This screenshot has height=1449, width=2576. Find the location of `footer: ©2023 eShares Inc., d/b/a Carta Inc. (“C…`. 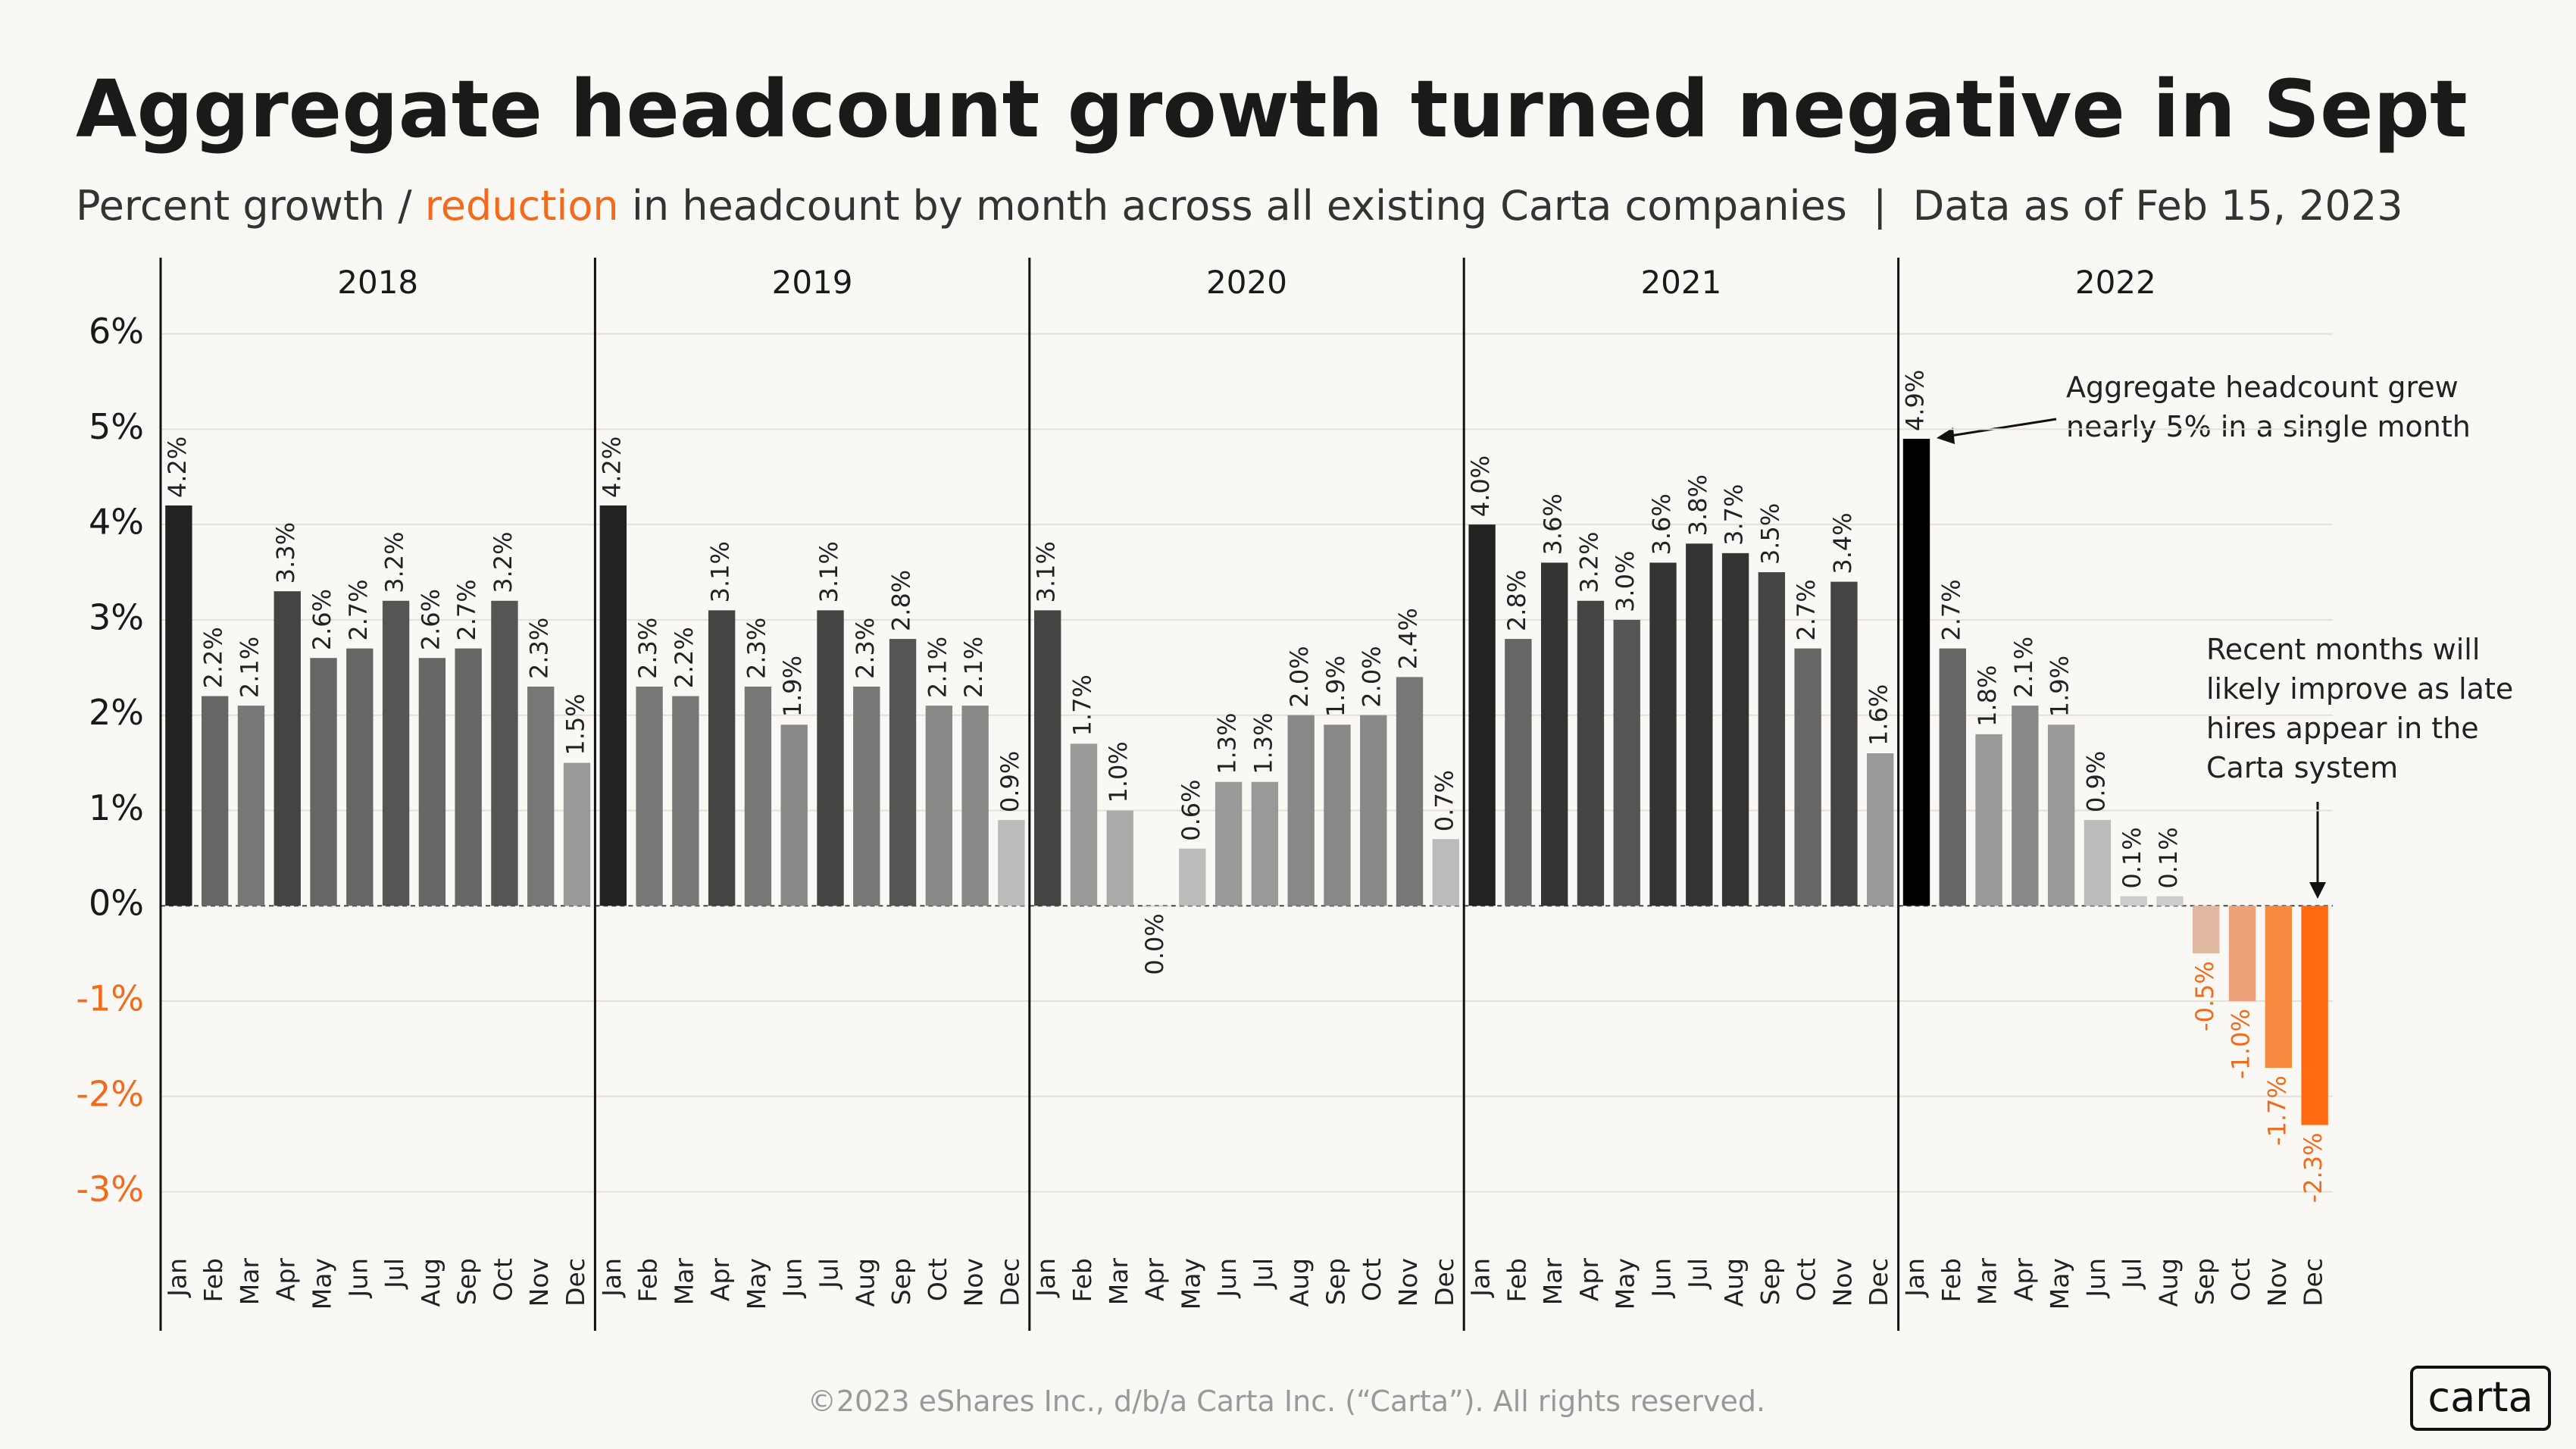

footer: ©2023 eShares Inc., d/b/a Carta Inc. (“C… is located at coordinates (1286, 1401).